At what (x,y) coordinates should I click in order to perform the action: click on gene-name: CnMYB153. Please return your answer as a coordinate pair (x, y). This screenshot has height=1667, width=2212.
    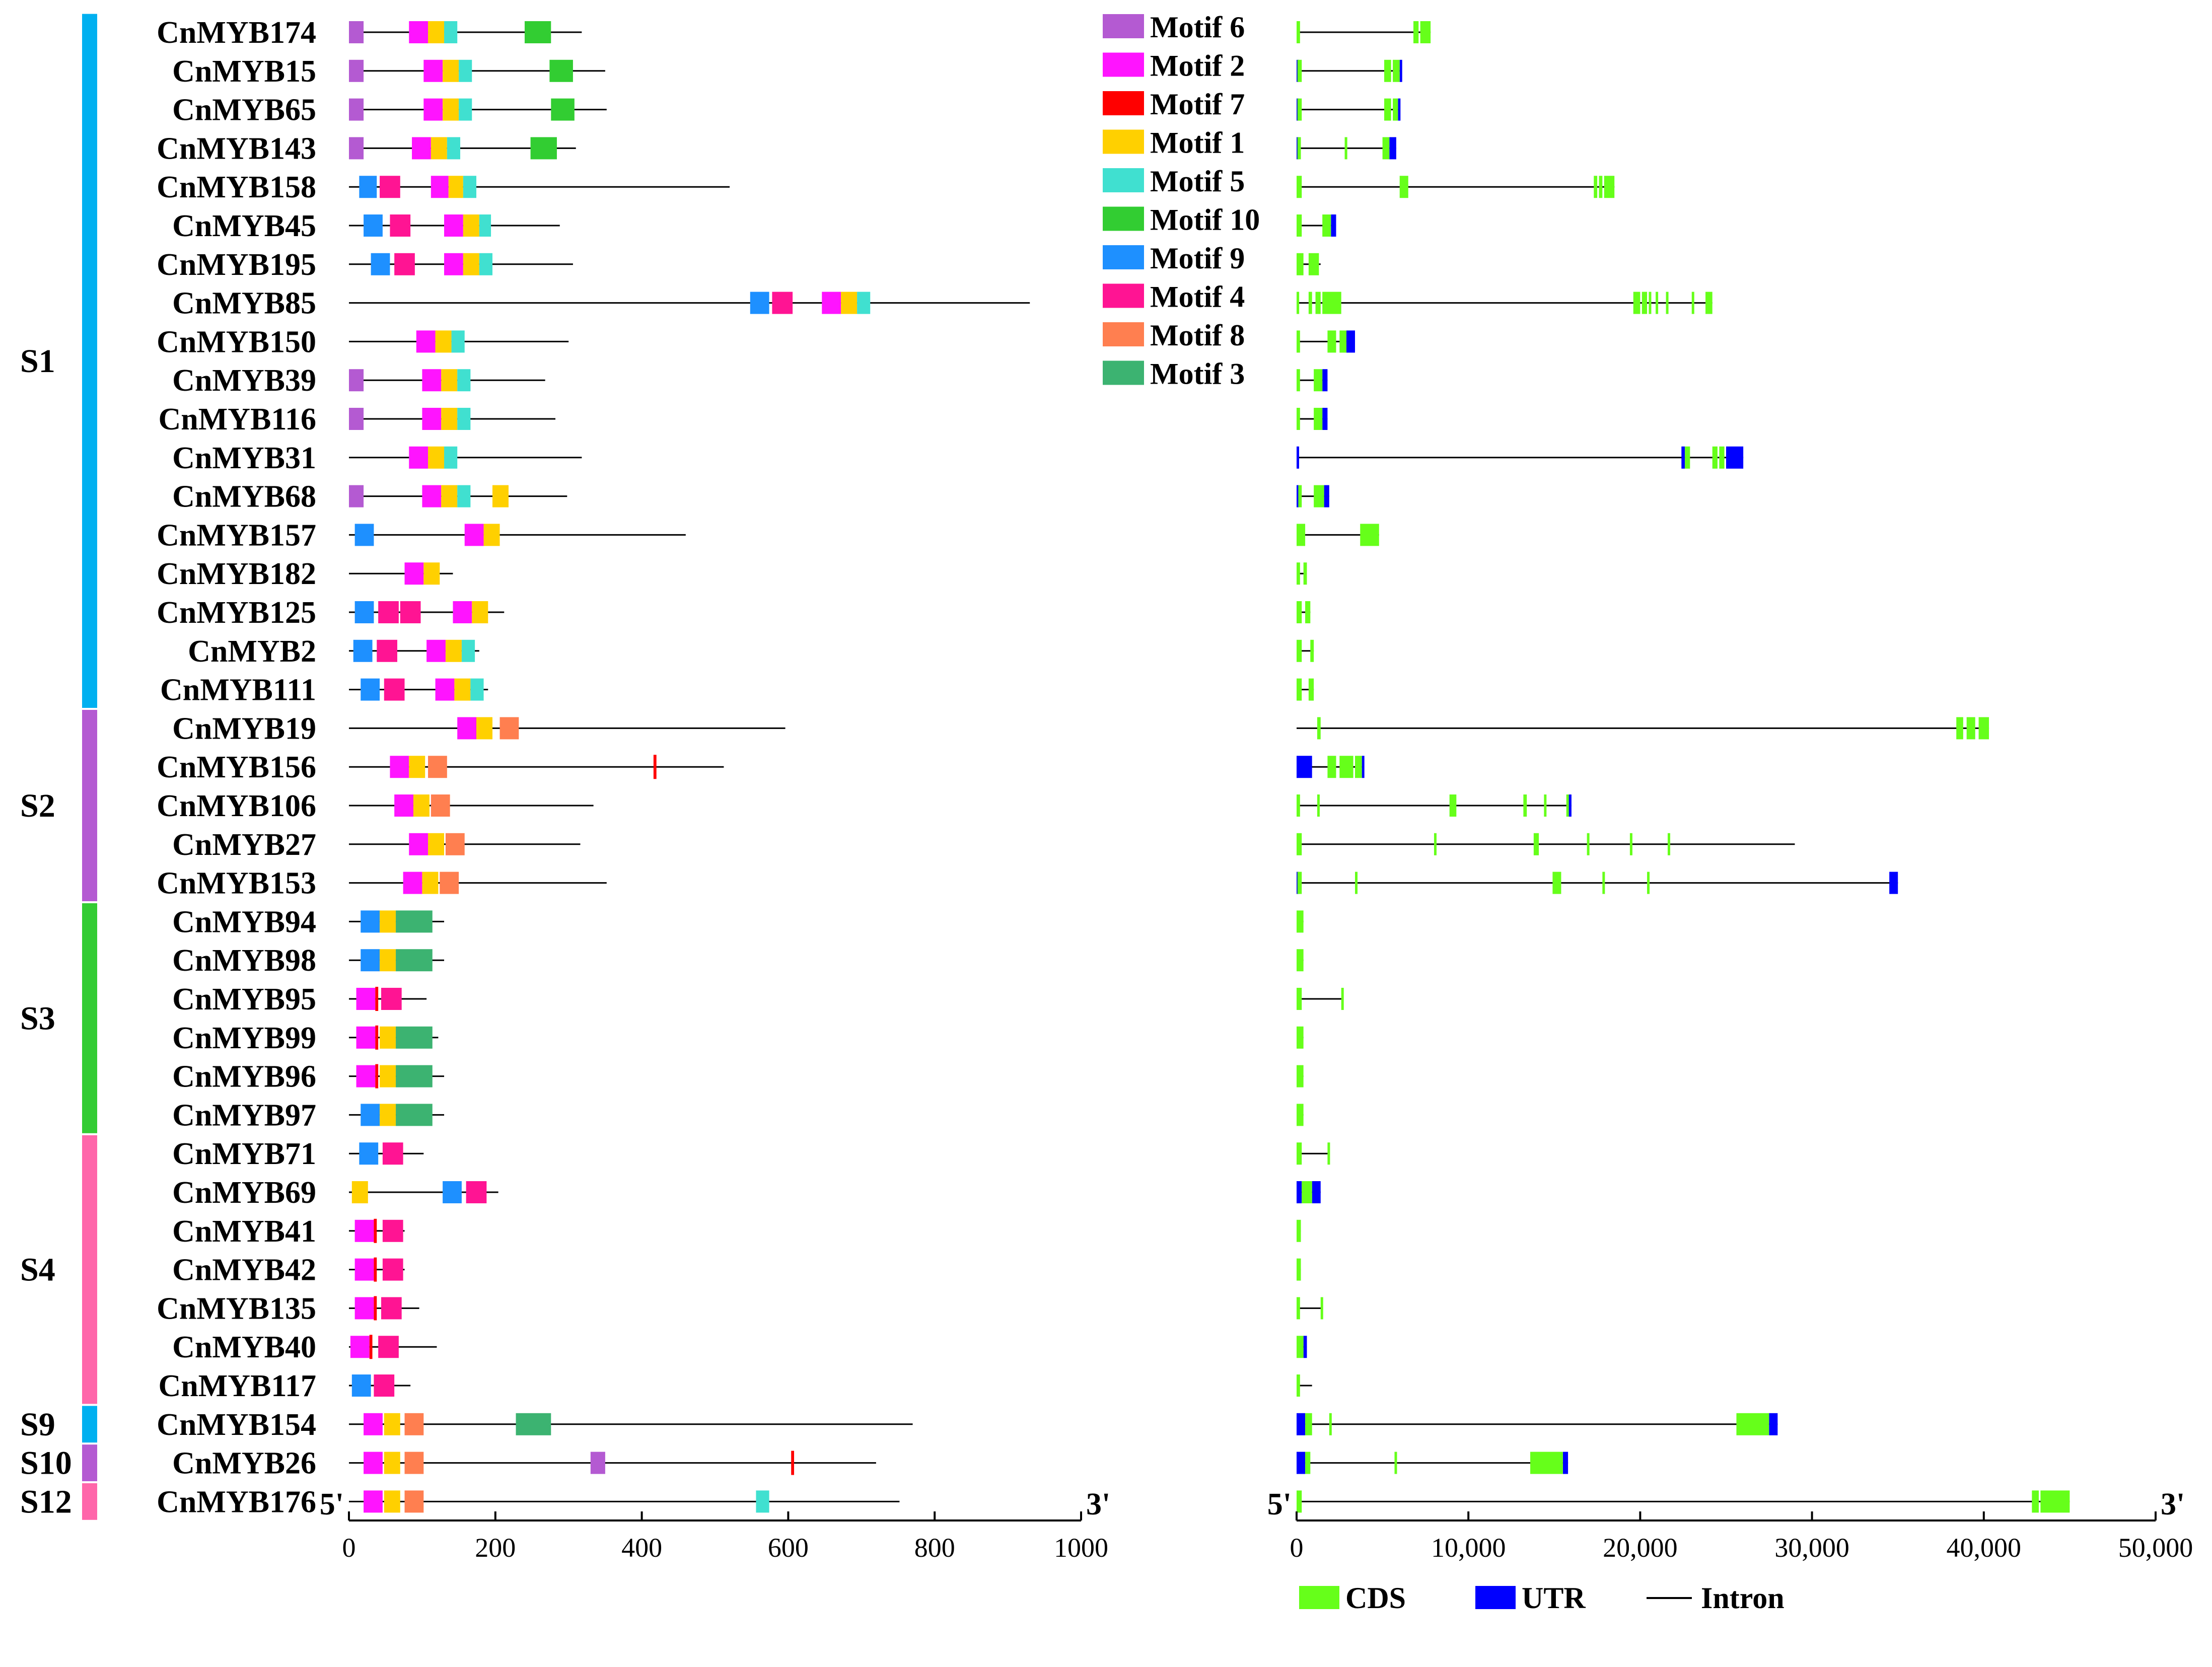
    Looking at the image, I should click on (236, 883).